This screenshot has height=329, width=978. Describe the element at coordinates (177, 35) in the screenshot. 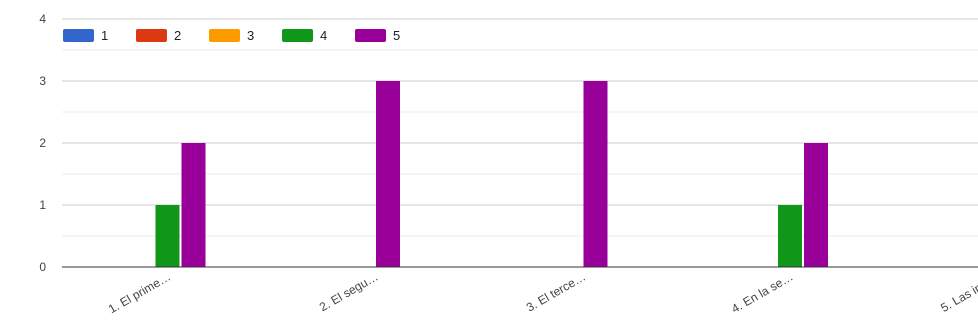

I see `legend-label: 2` at that location.